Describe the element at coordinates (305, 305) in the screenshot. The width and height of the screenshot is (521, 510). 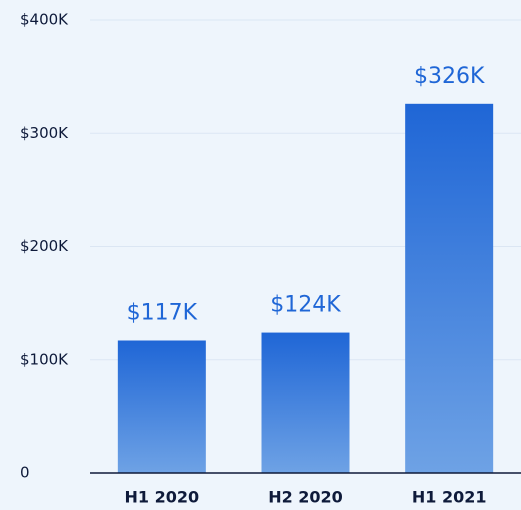
I see `data-label: $124K` at that location.